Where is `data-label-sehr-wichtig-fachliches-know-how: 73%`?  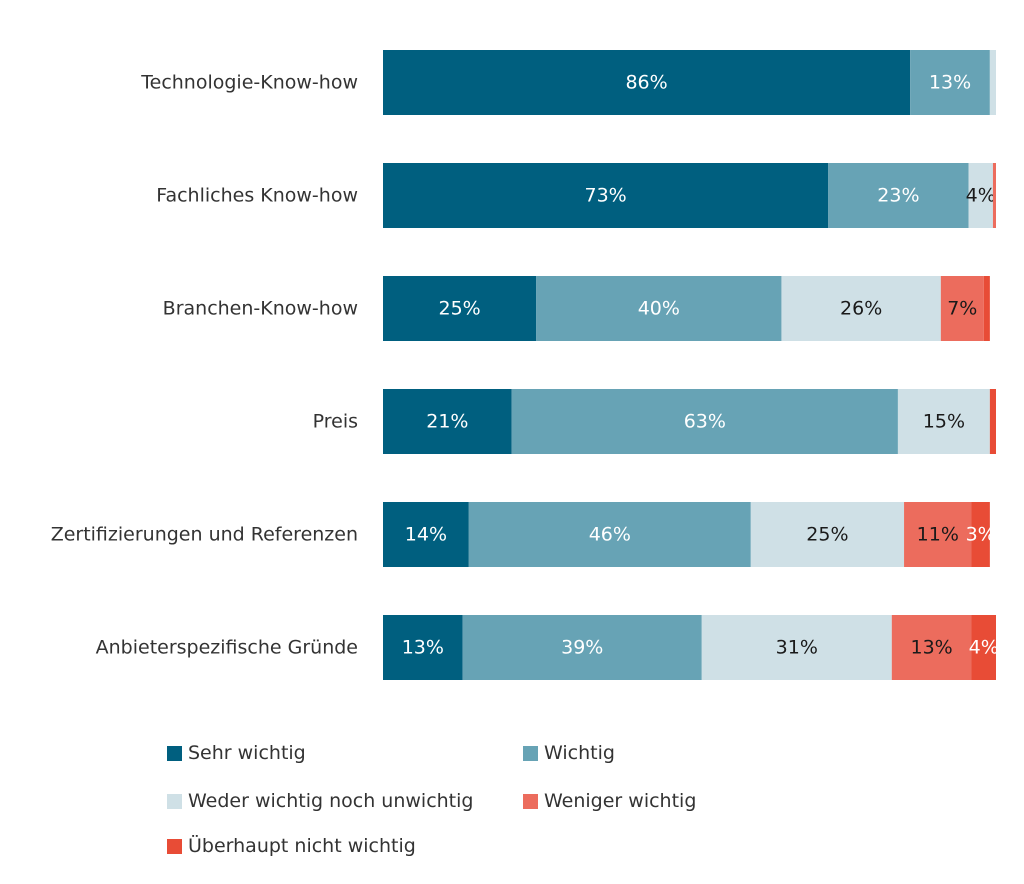
data-label-sehr-wichtig-fachliches-know-how: 73% is located at coordinates (606, 196).